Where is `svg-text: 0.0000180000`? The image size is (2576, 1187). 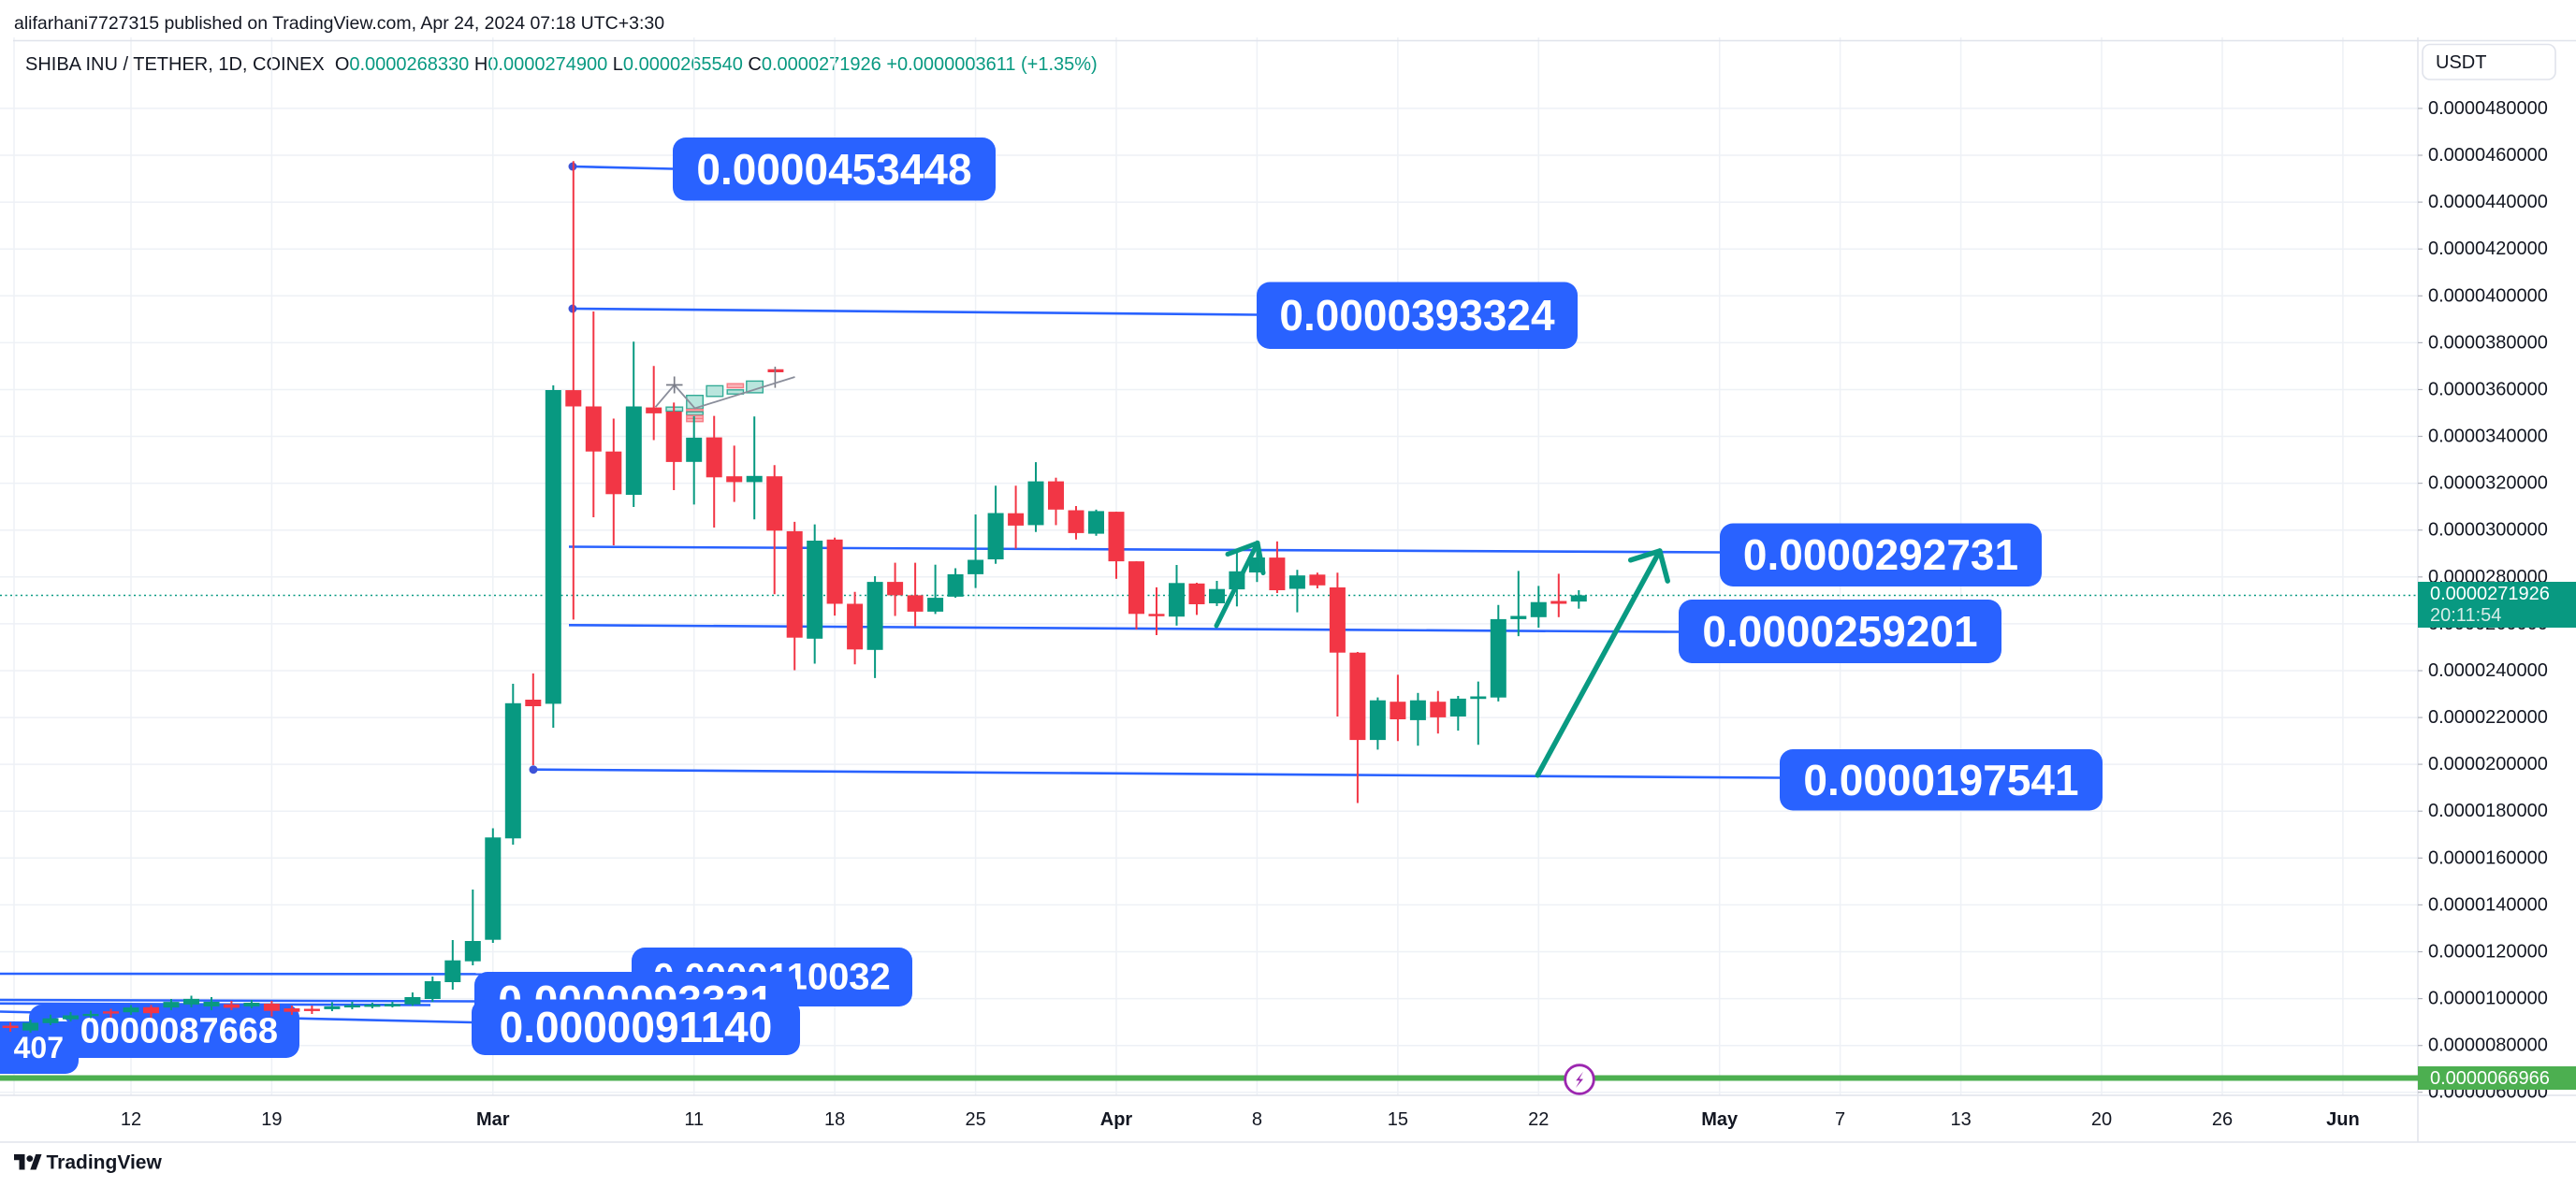 svg-text: 0.0000180000 is located at coordinates (2488, 811).